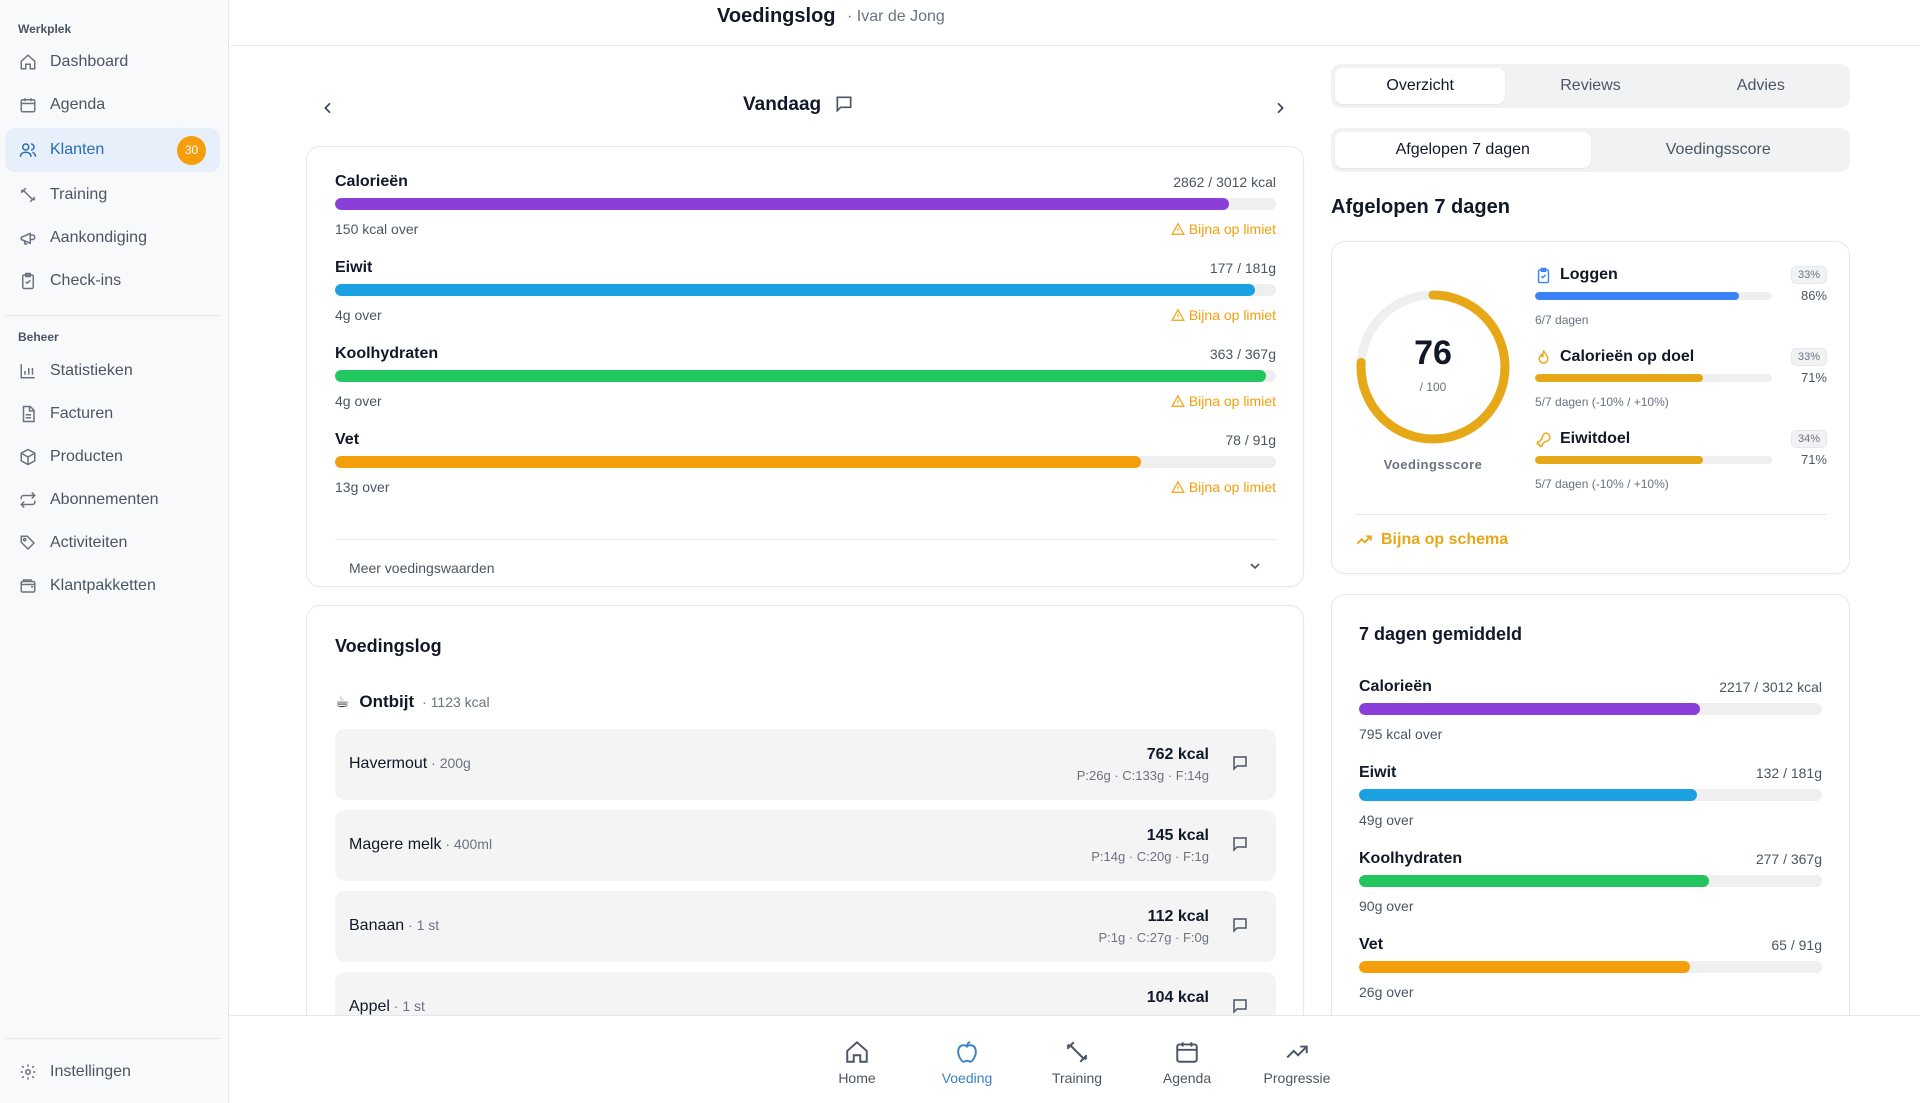 This screenshot has height=1103, width=1920. I want to click on sidebar-item-activiteiten: Activiteiten, so click(112, 543).